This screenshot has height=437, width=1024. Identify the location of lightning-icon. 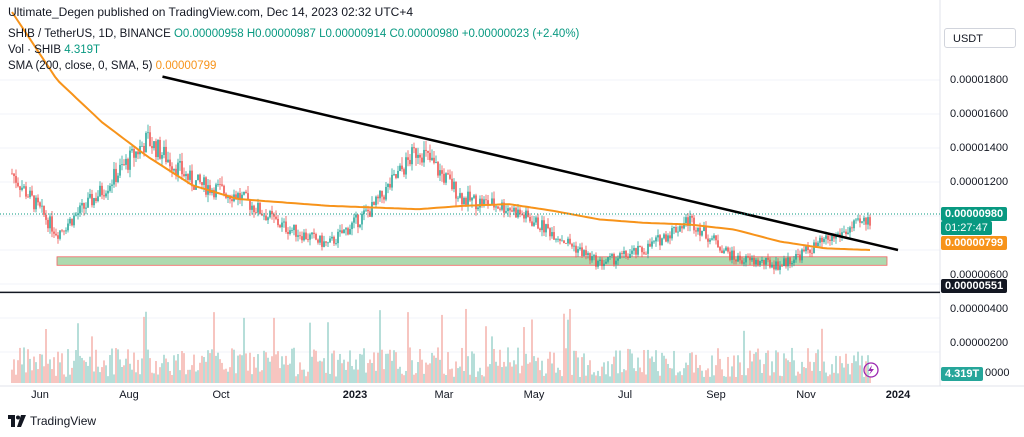
(871, 370).